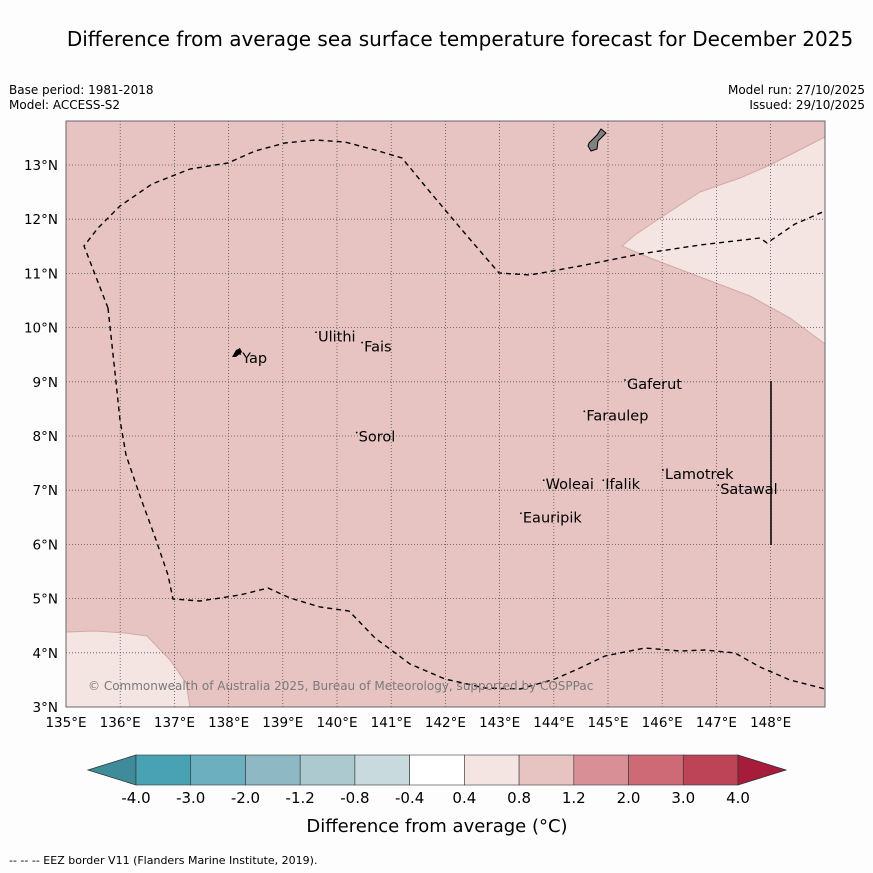 The image size is (873, 873). What do you see at coordinates (617, 416) in the screenshot?
I see `place-label-faraulep: Faraulep` at bounding box center [617, 416].